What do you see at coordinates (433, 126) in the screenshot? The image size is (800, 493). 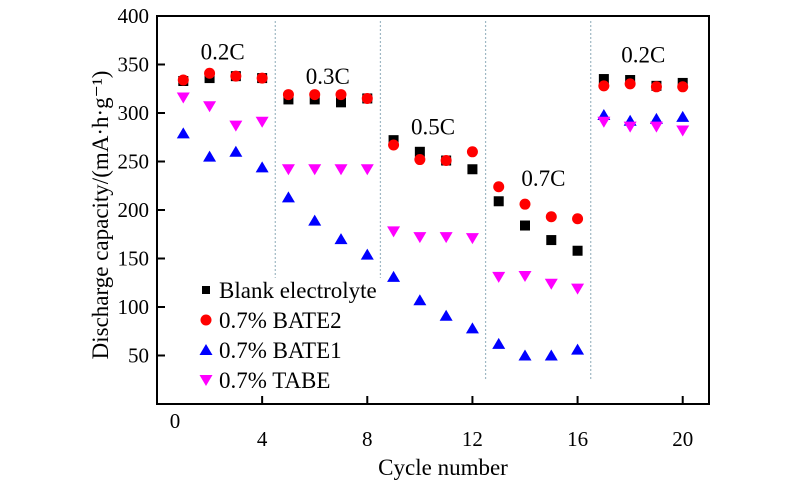 I see `rate-label: 0.5C` at bounding box center [433, 126].